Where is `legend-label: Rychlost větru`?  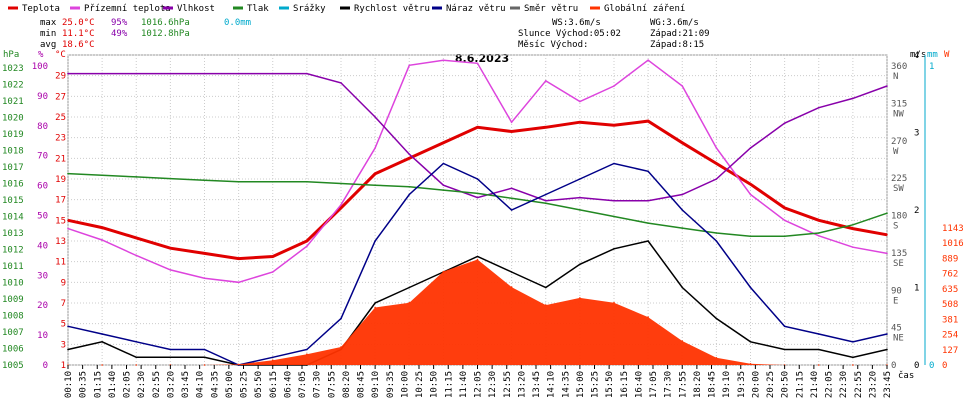 legend-label: Rychlost větru is located at coordinates (392, 9).